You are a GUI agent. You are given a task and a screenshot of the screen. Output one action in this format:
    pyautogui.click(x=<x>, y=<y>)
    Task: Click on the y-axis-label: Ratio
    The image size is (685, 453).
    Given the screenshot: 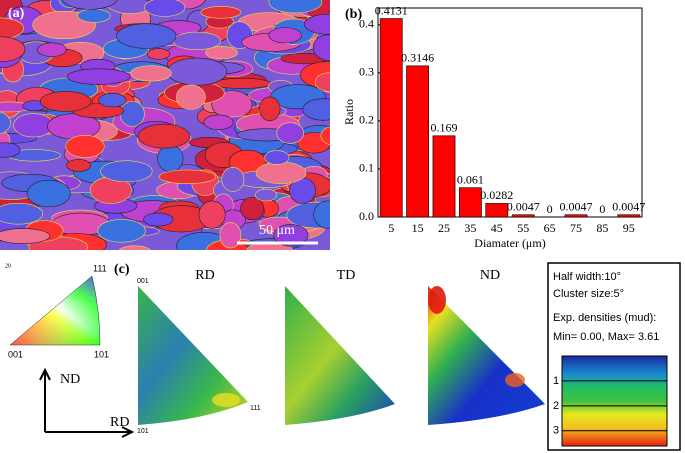 What is the action you would take?
    pyautogui.click(x=349, y=112)
    